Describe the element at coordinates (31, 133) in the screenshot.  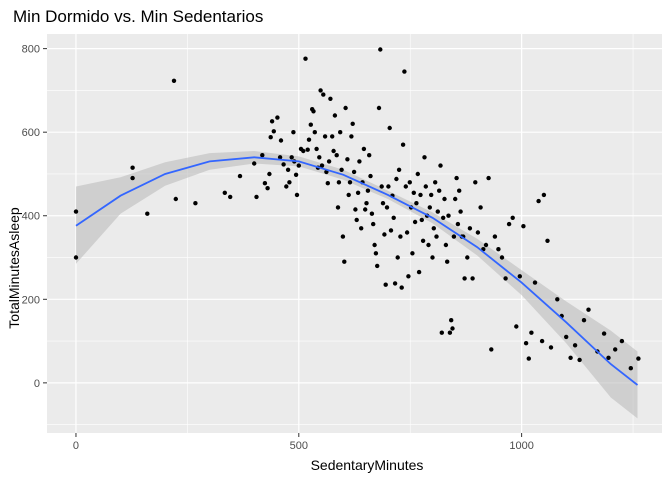
I see `y-tick-label: 600` at that location.